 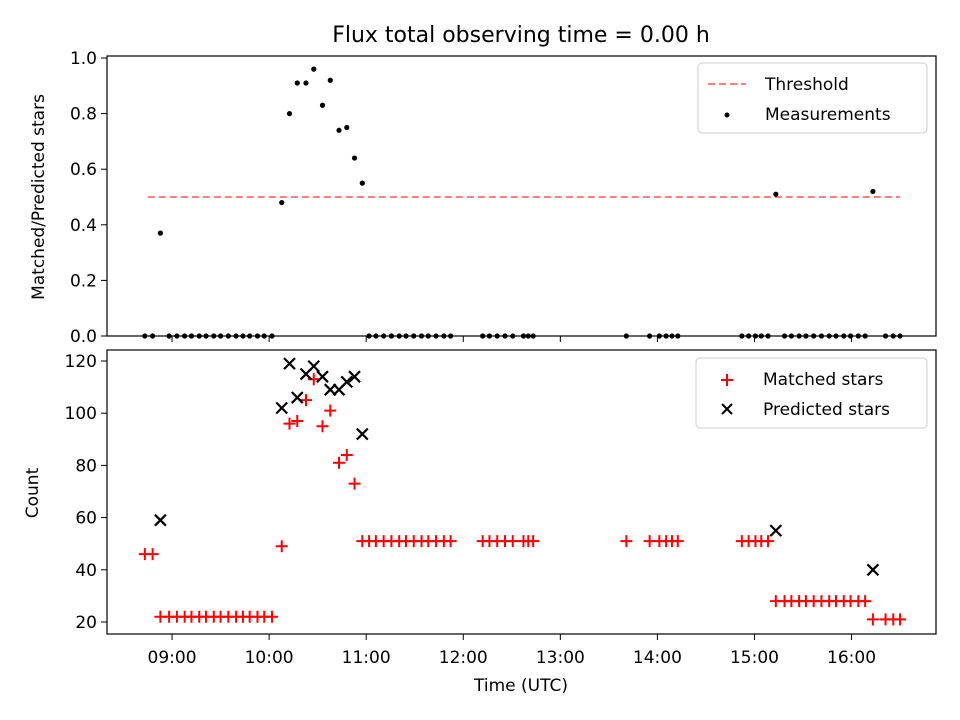 I want to click on bottom-y-tick-label: 40, so click(x=86, y=571).